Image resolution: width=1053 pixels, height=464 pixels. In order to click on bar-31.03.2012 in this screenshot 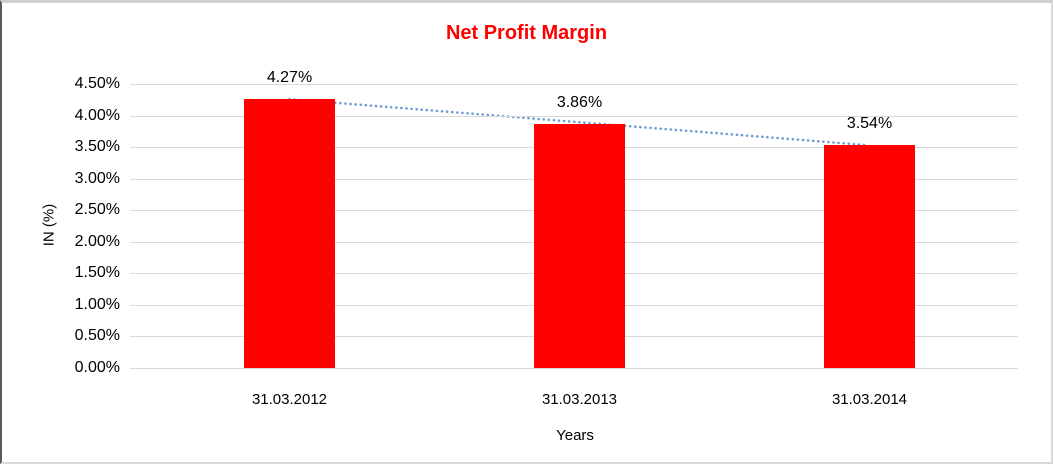, I will do `click(289, 233)`.